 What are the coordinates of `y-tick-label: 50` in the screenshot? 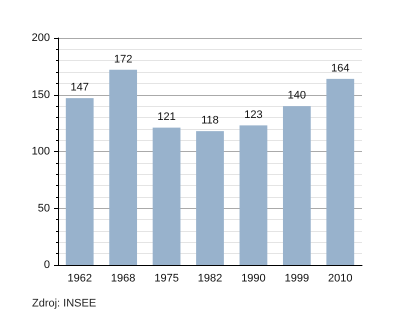 It's located at (44, 208).